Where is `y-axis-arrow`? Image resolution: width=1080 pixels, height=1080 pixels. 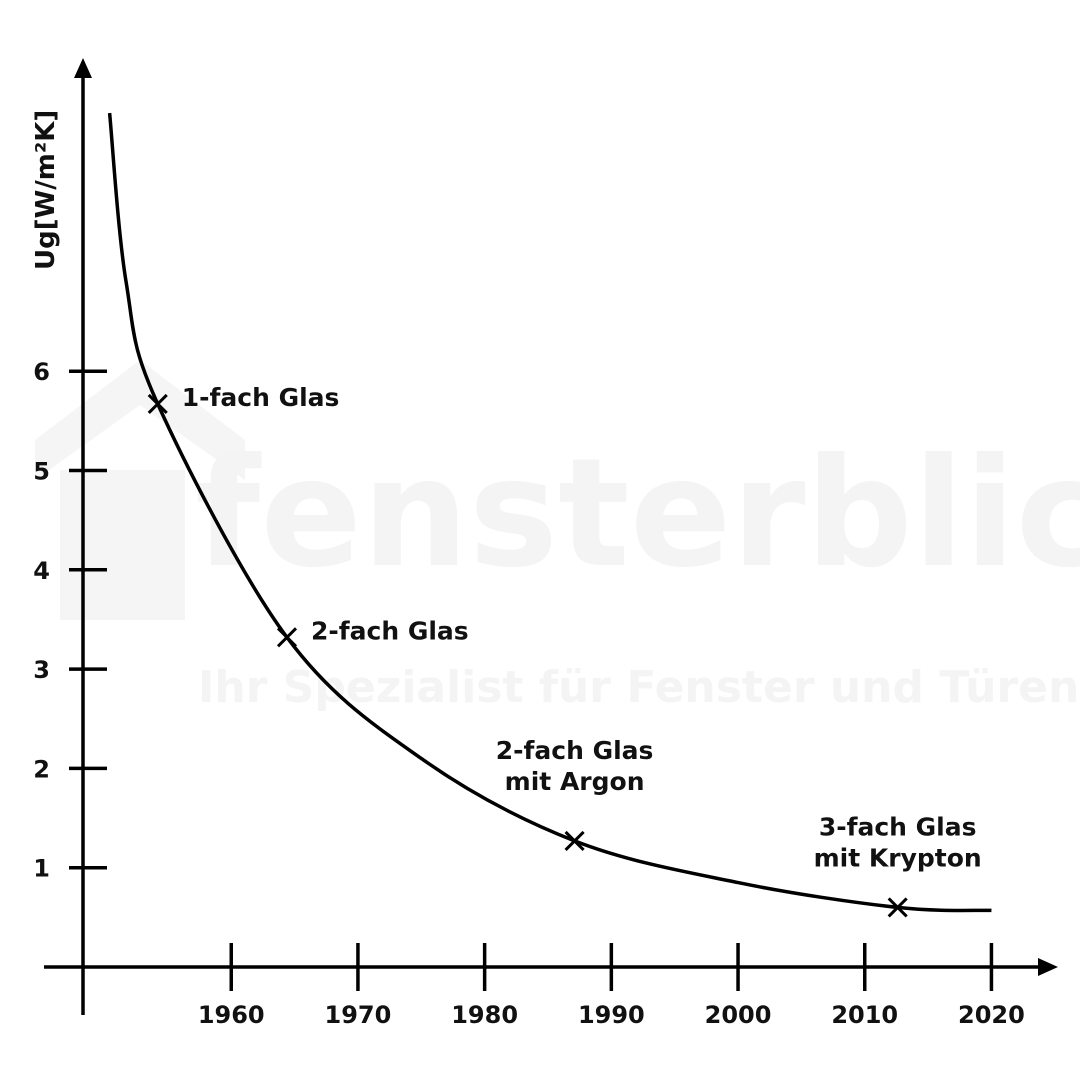 y-axis-arrow is located at coordinates (83, 68).